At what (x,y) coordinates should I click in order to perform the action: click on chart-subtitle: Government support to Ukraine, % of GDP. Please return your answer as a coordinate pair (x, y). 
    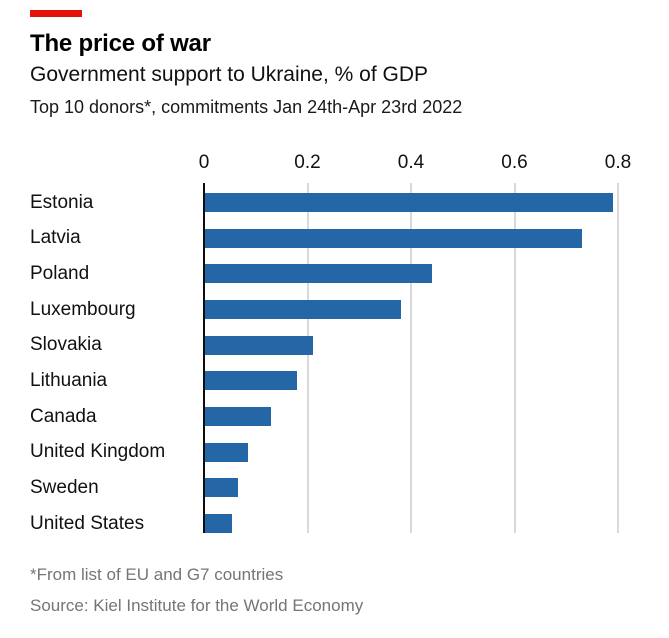
    Looking at the image, I should click on (229, 74).